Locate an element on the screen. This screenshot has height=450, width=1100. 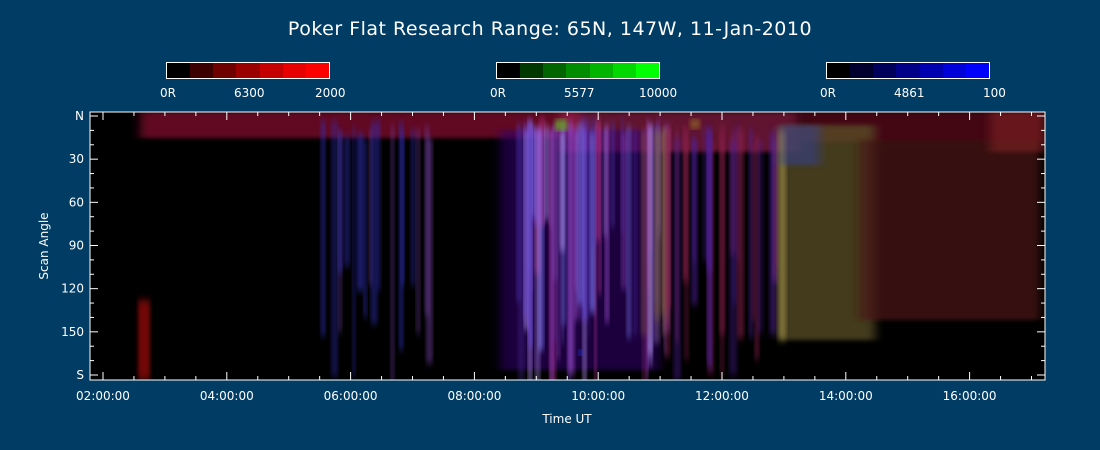
y-tick-label: 90 is located at coordinates (76, 246).